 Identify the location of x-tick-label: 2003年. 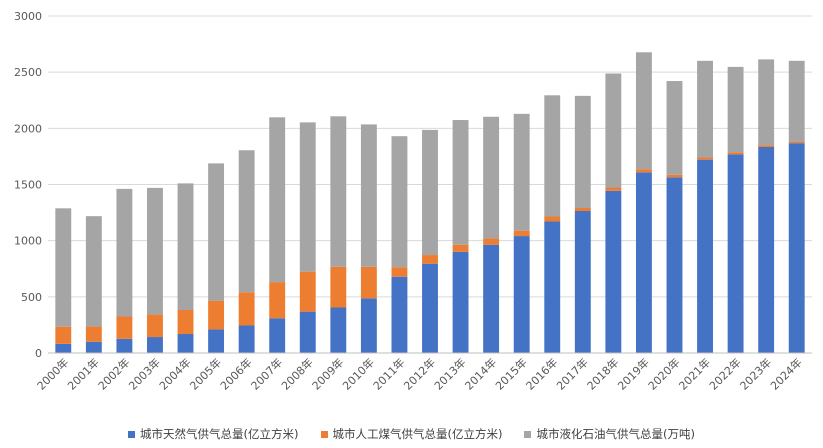
(144, 373).